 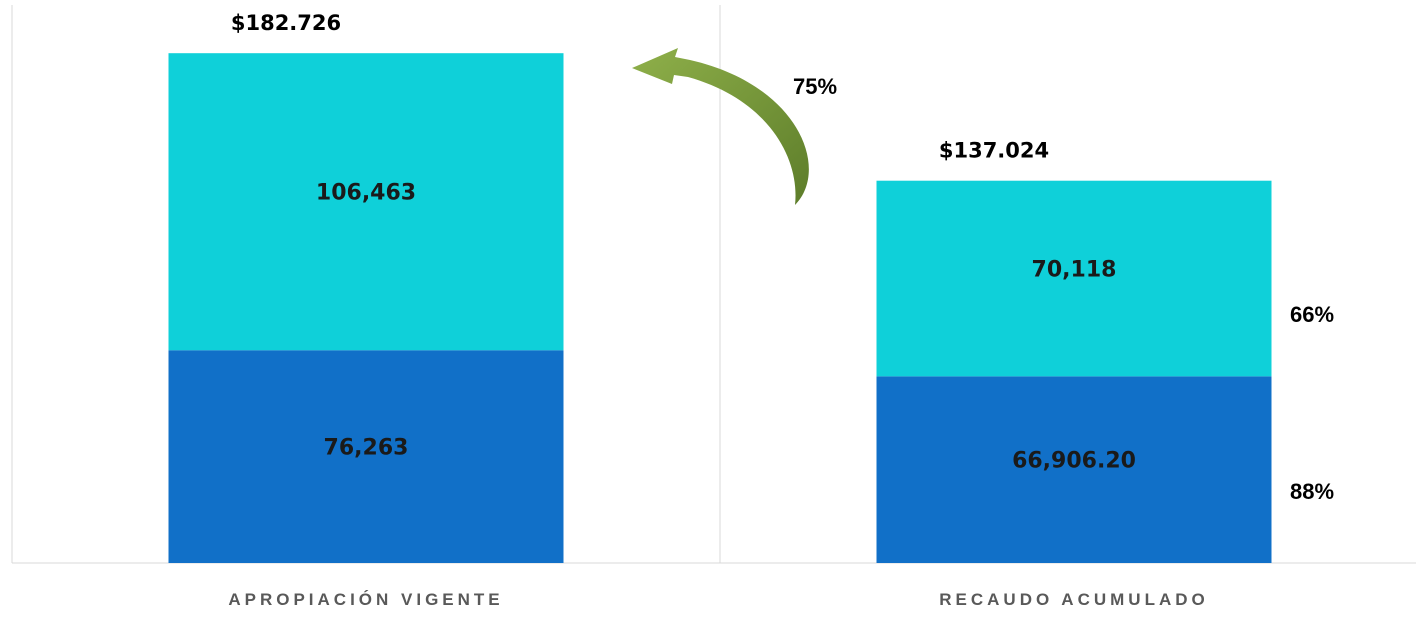 I want to click on x-tick-label: RECAUDO ACUMULADO, so click(x=1074, y=599).